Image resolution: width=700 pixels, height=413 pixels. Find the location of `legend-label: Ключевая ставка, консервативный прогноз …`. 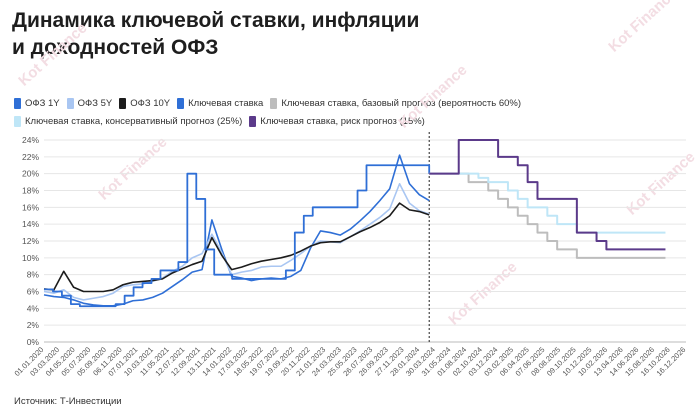

legend-label: Ключевая ставка, консервативный прогноз … is located at coordinates (134, 121).